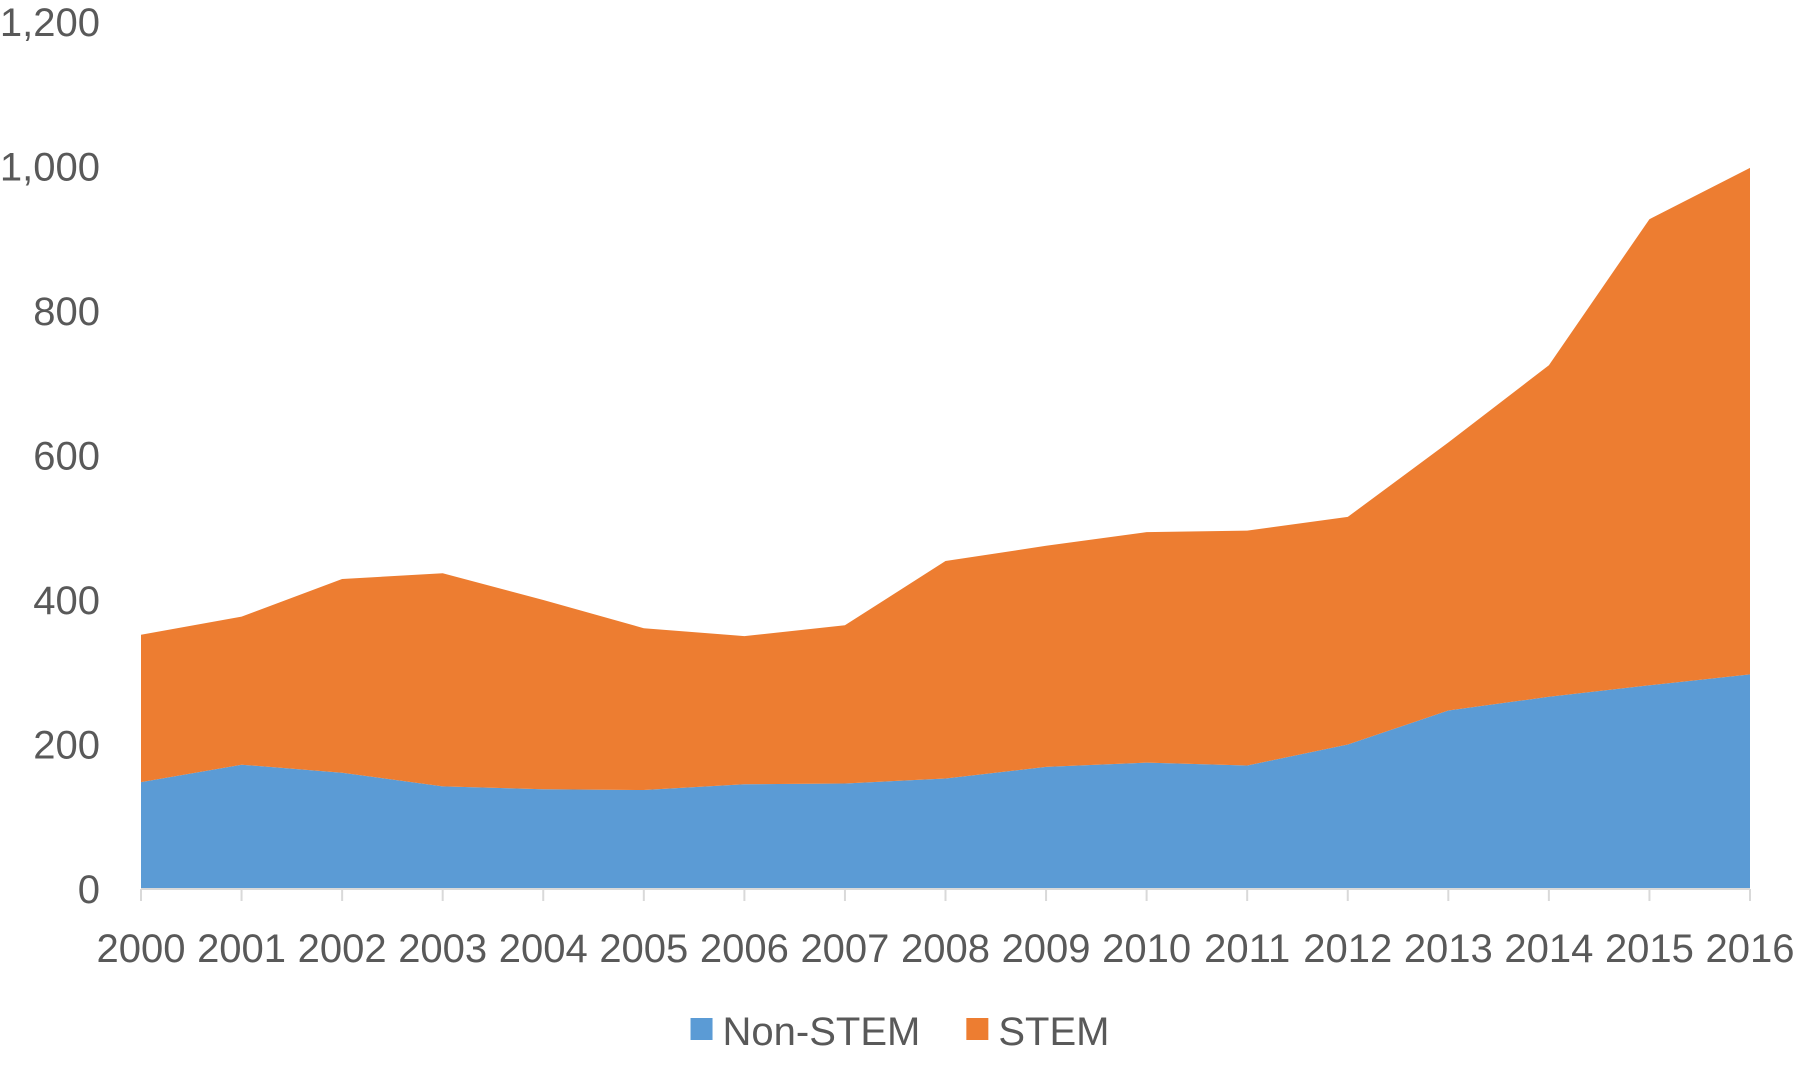 The height and width of the screenshot is (1065, 1800). Describe the element at coordinates (66, 457) in the screenshot. I see `y-tick-label: 600` at that location.